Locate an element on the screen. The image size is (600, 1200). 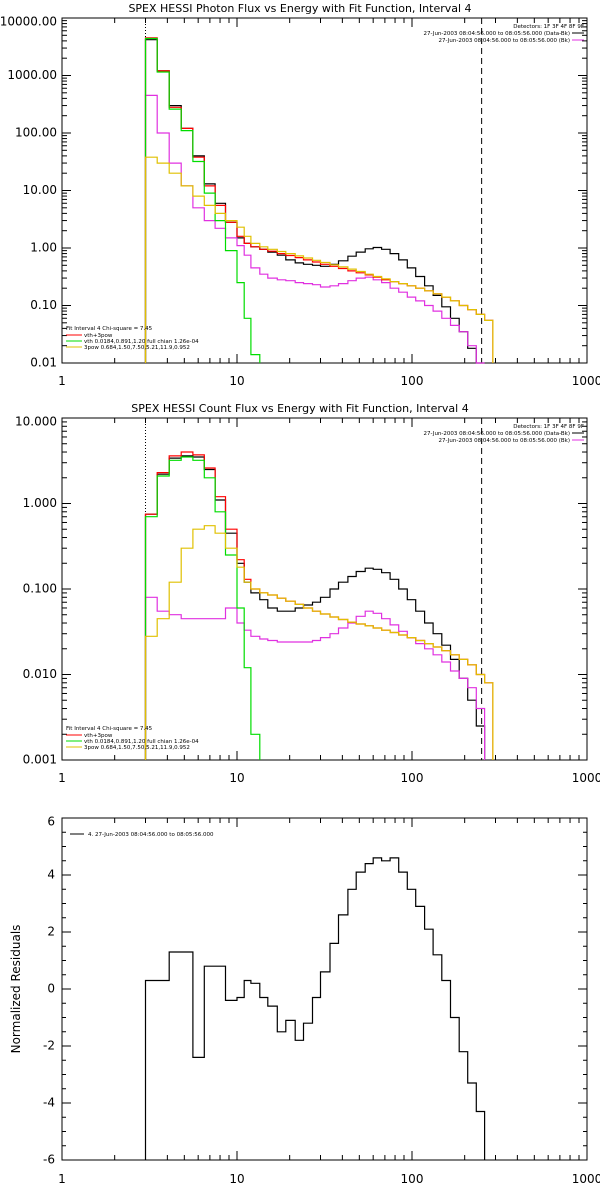
residuals-x-tick-labels: 1 10 100 1000 is located at coordinates (329, 1179).